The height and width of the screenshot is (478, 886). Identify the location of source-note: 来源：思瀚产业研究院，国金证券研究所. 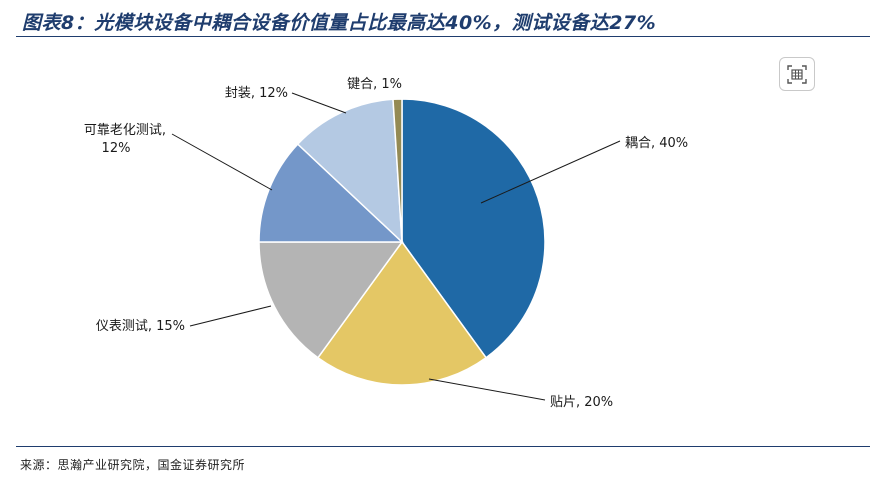
(133, 465).